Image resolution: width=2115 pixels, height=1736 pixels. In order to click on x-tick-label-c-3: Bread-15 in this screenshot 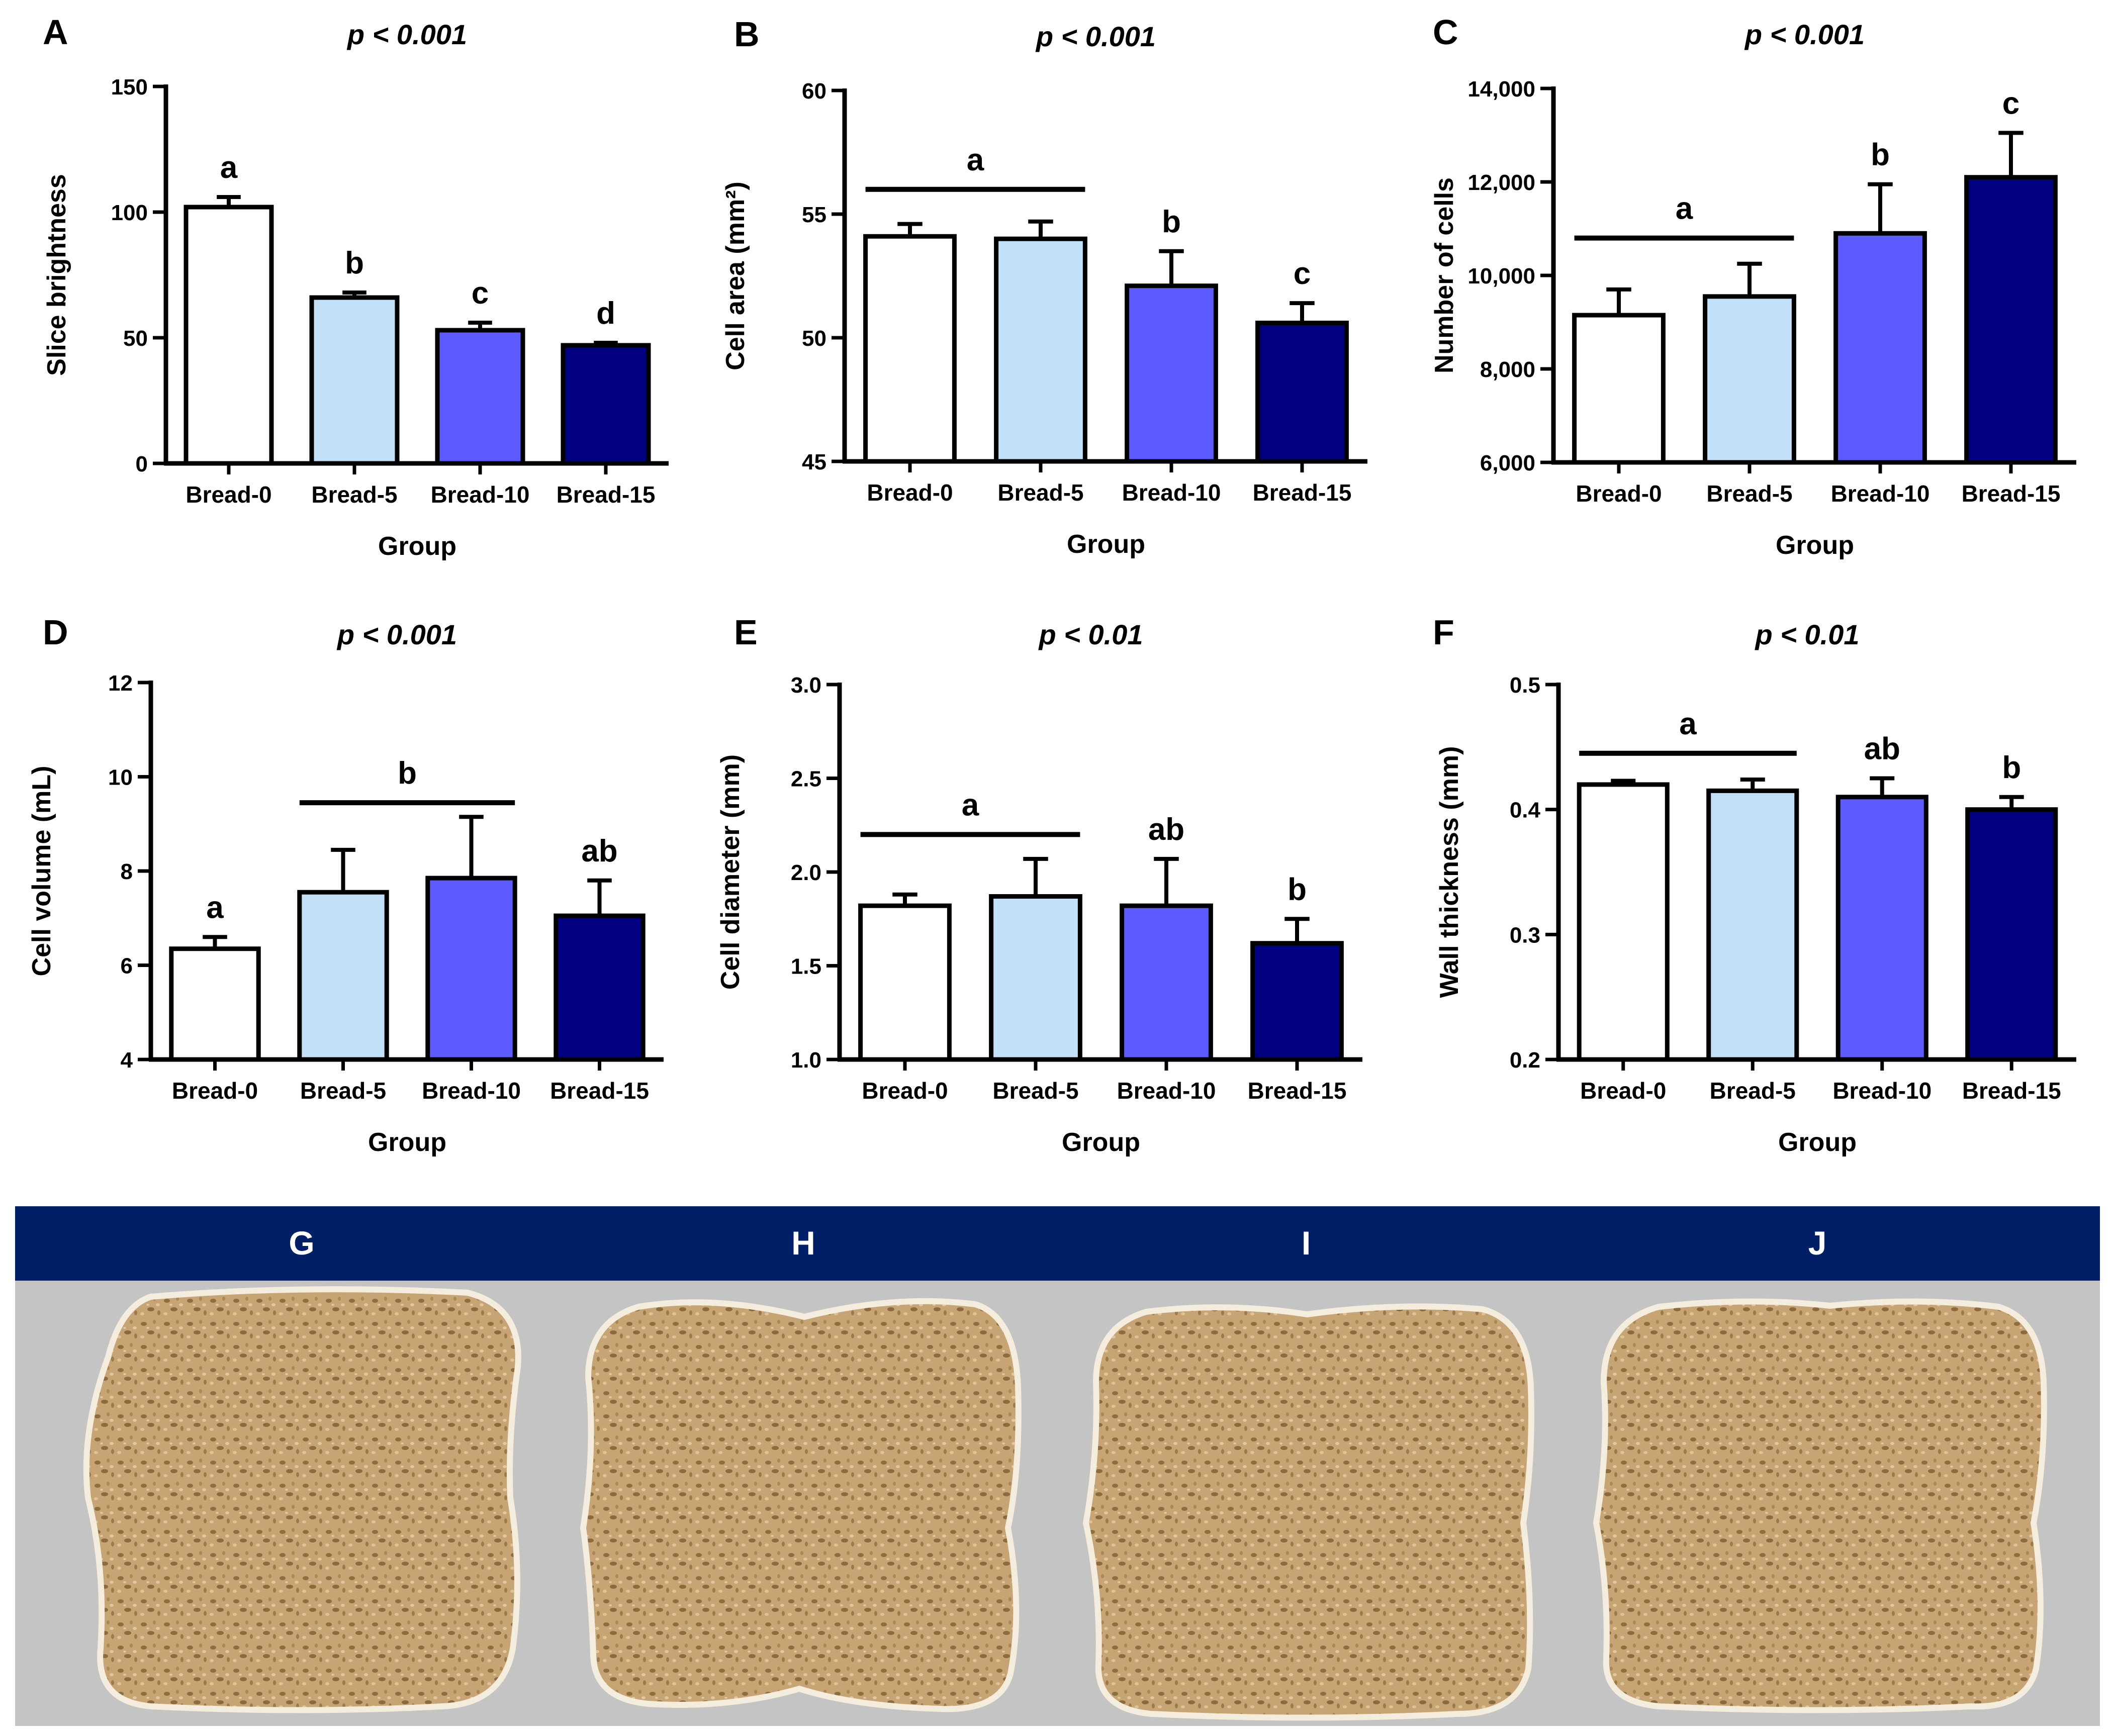, I will do `click(2012, 493)`.